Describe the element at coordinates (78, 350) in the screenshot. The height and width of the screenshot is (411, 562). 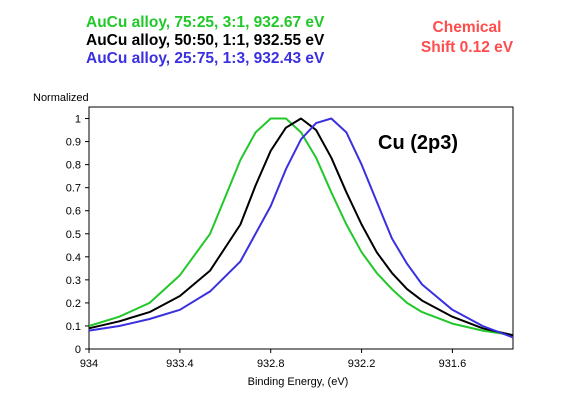
I see `y-tick-label: 0` at that location.